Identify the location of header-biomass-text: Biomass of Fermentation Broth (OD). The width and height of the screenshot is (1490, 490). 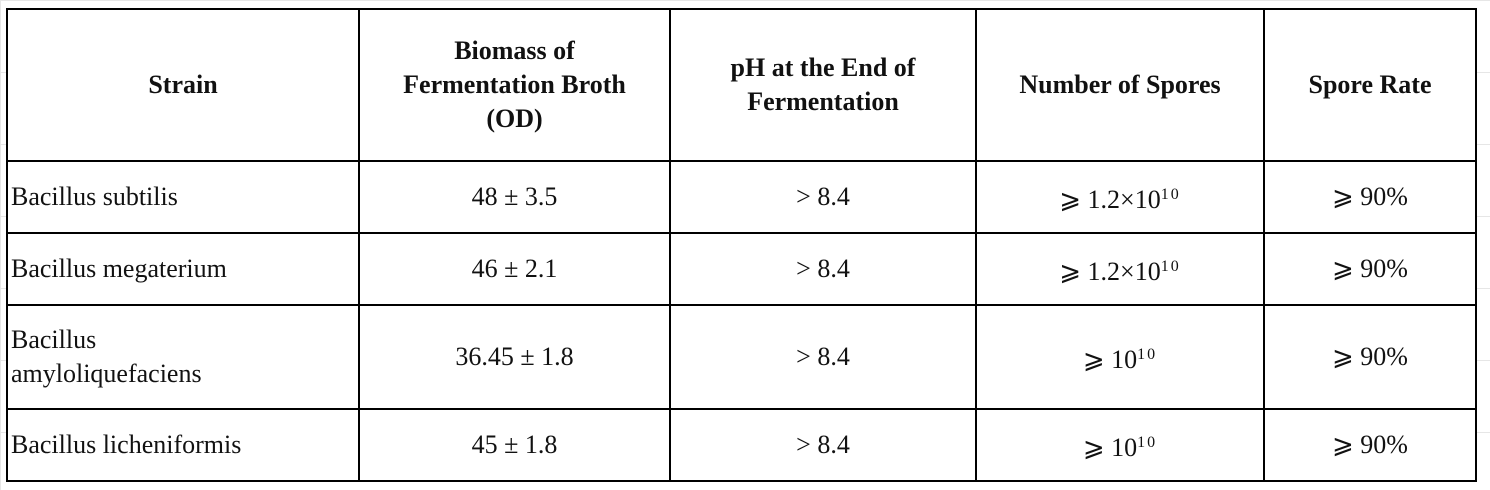
(514, 84).